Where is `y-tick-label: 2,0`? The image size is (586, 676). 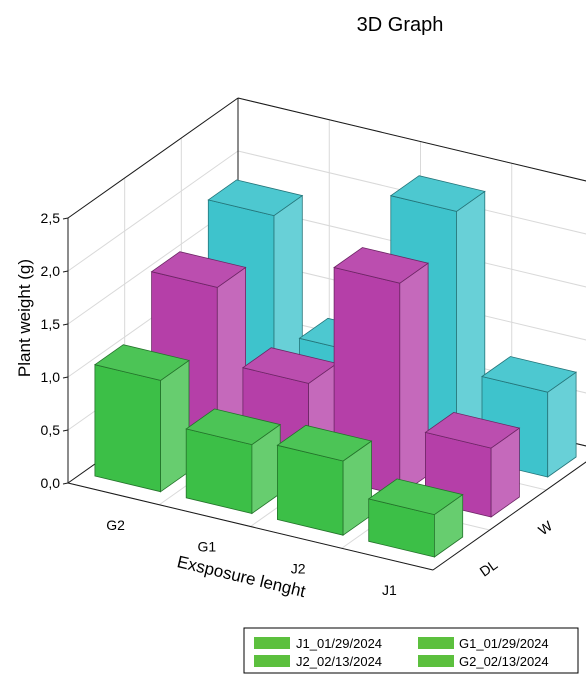 y-tick-label: 2,0 is located at coordinates (51, 271).